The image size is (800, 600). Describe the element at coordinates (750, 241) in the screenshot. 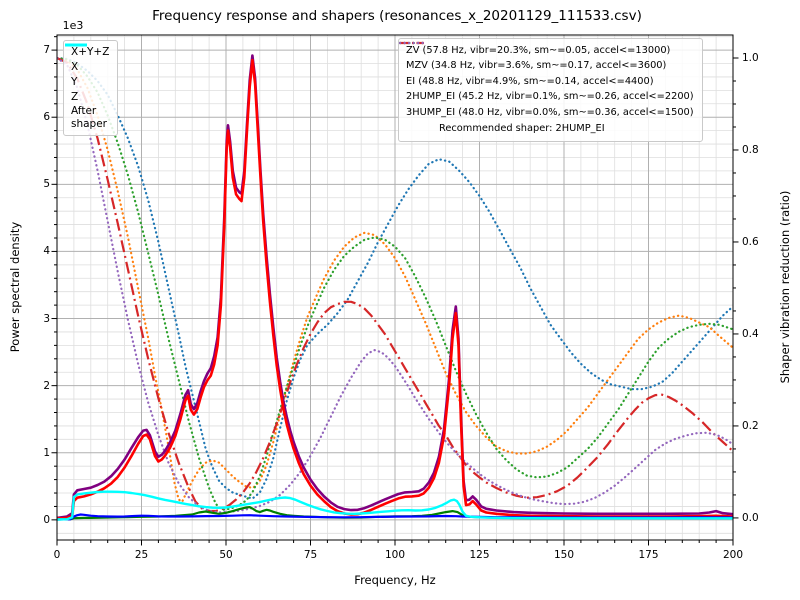

I see `y-right-tick-label: 0.6` at that location.